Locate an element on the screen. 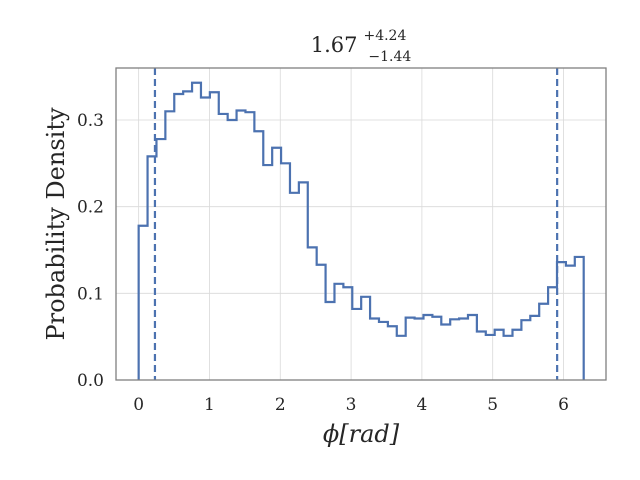  chart-title: 1.67 +4.24 −1.44 is located at coordinates (361, 46).